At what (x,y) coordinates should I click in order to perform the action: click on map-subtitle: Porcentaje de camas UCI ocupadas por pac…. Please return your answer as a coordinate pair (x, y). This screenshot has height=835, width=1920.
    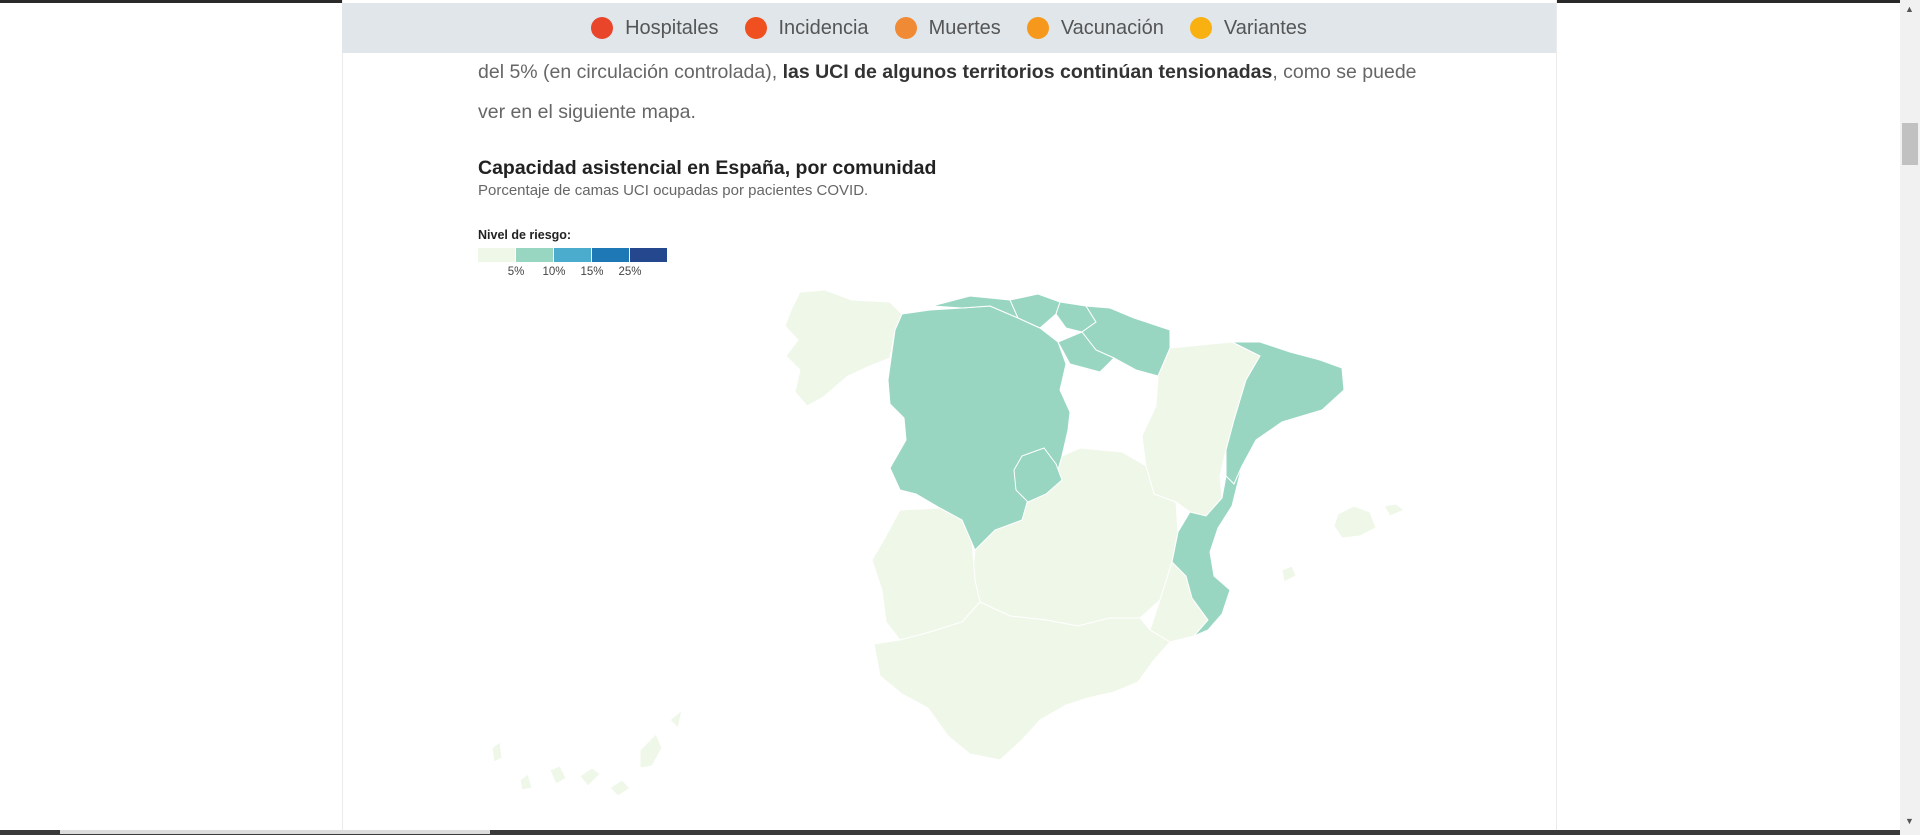
    Looking at the image, I should click on (673, 190).